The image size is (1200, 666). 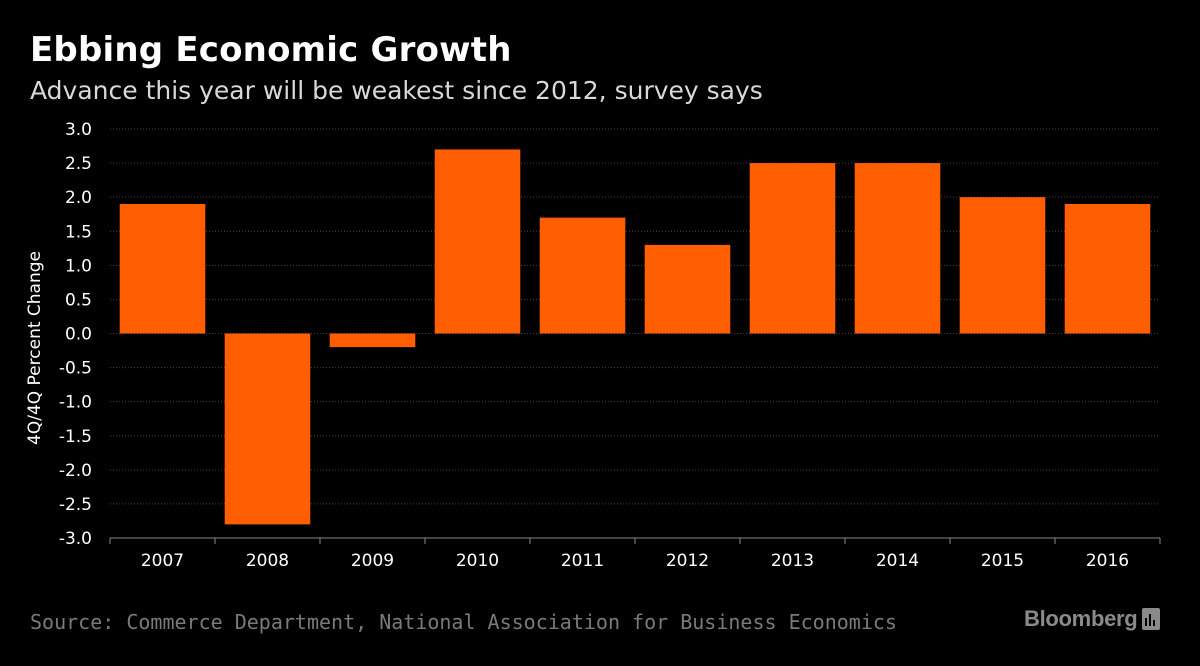 What do you see at coordinates (1151, 619) in the screenshot?
I see `bloomberg-logo-icon` at bounding box center [1151, 619].